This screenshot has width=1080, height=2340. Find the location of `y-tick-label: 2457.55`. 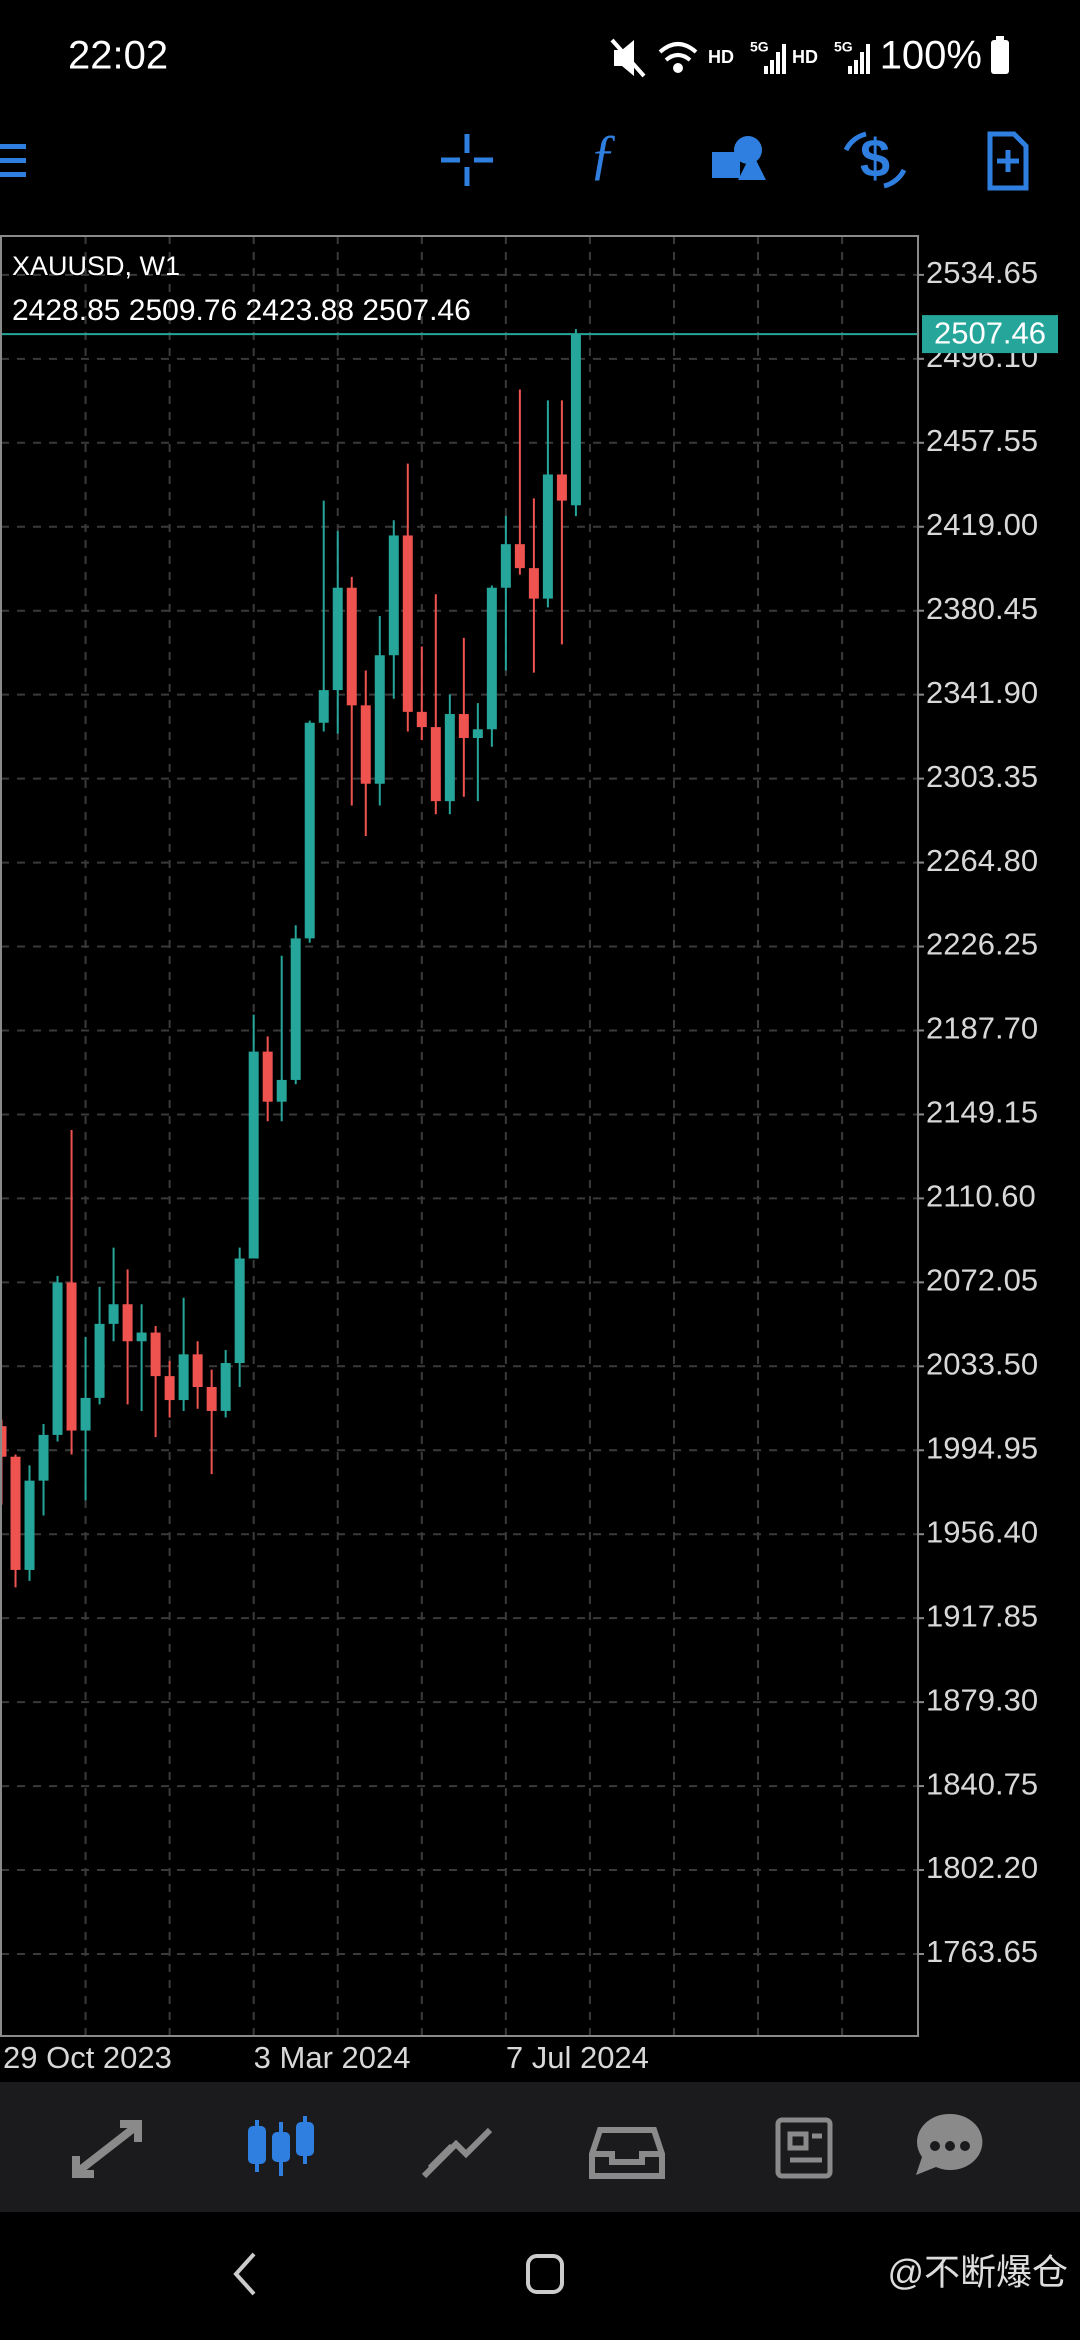

y-tick-label: 2457.55 is located at coordinates (982, 440).